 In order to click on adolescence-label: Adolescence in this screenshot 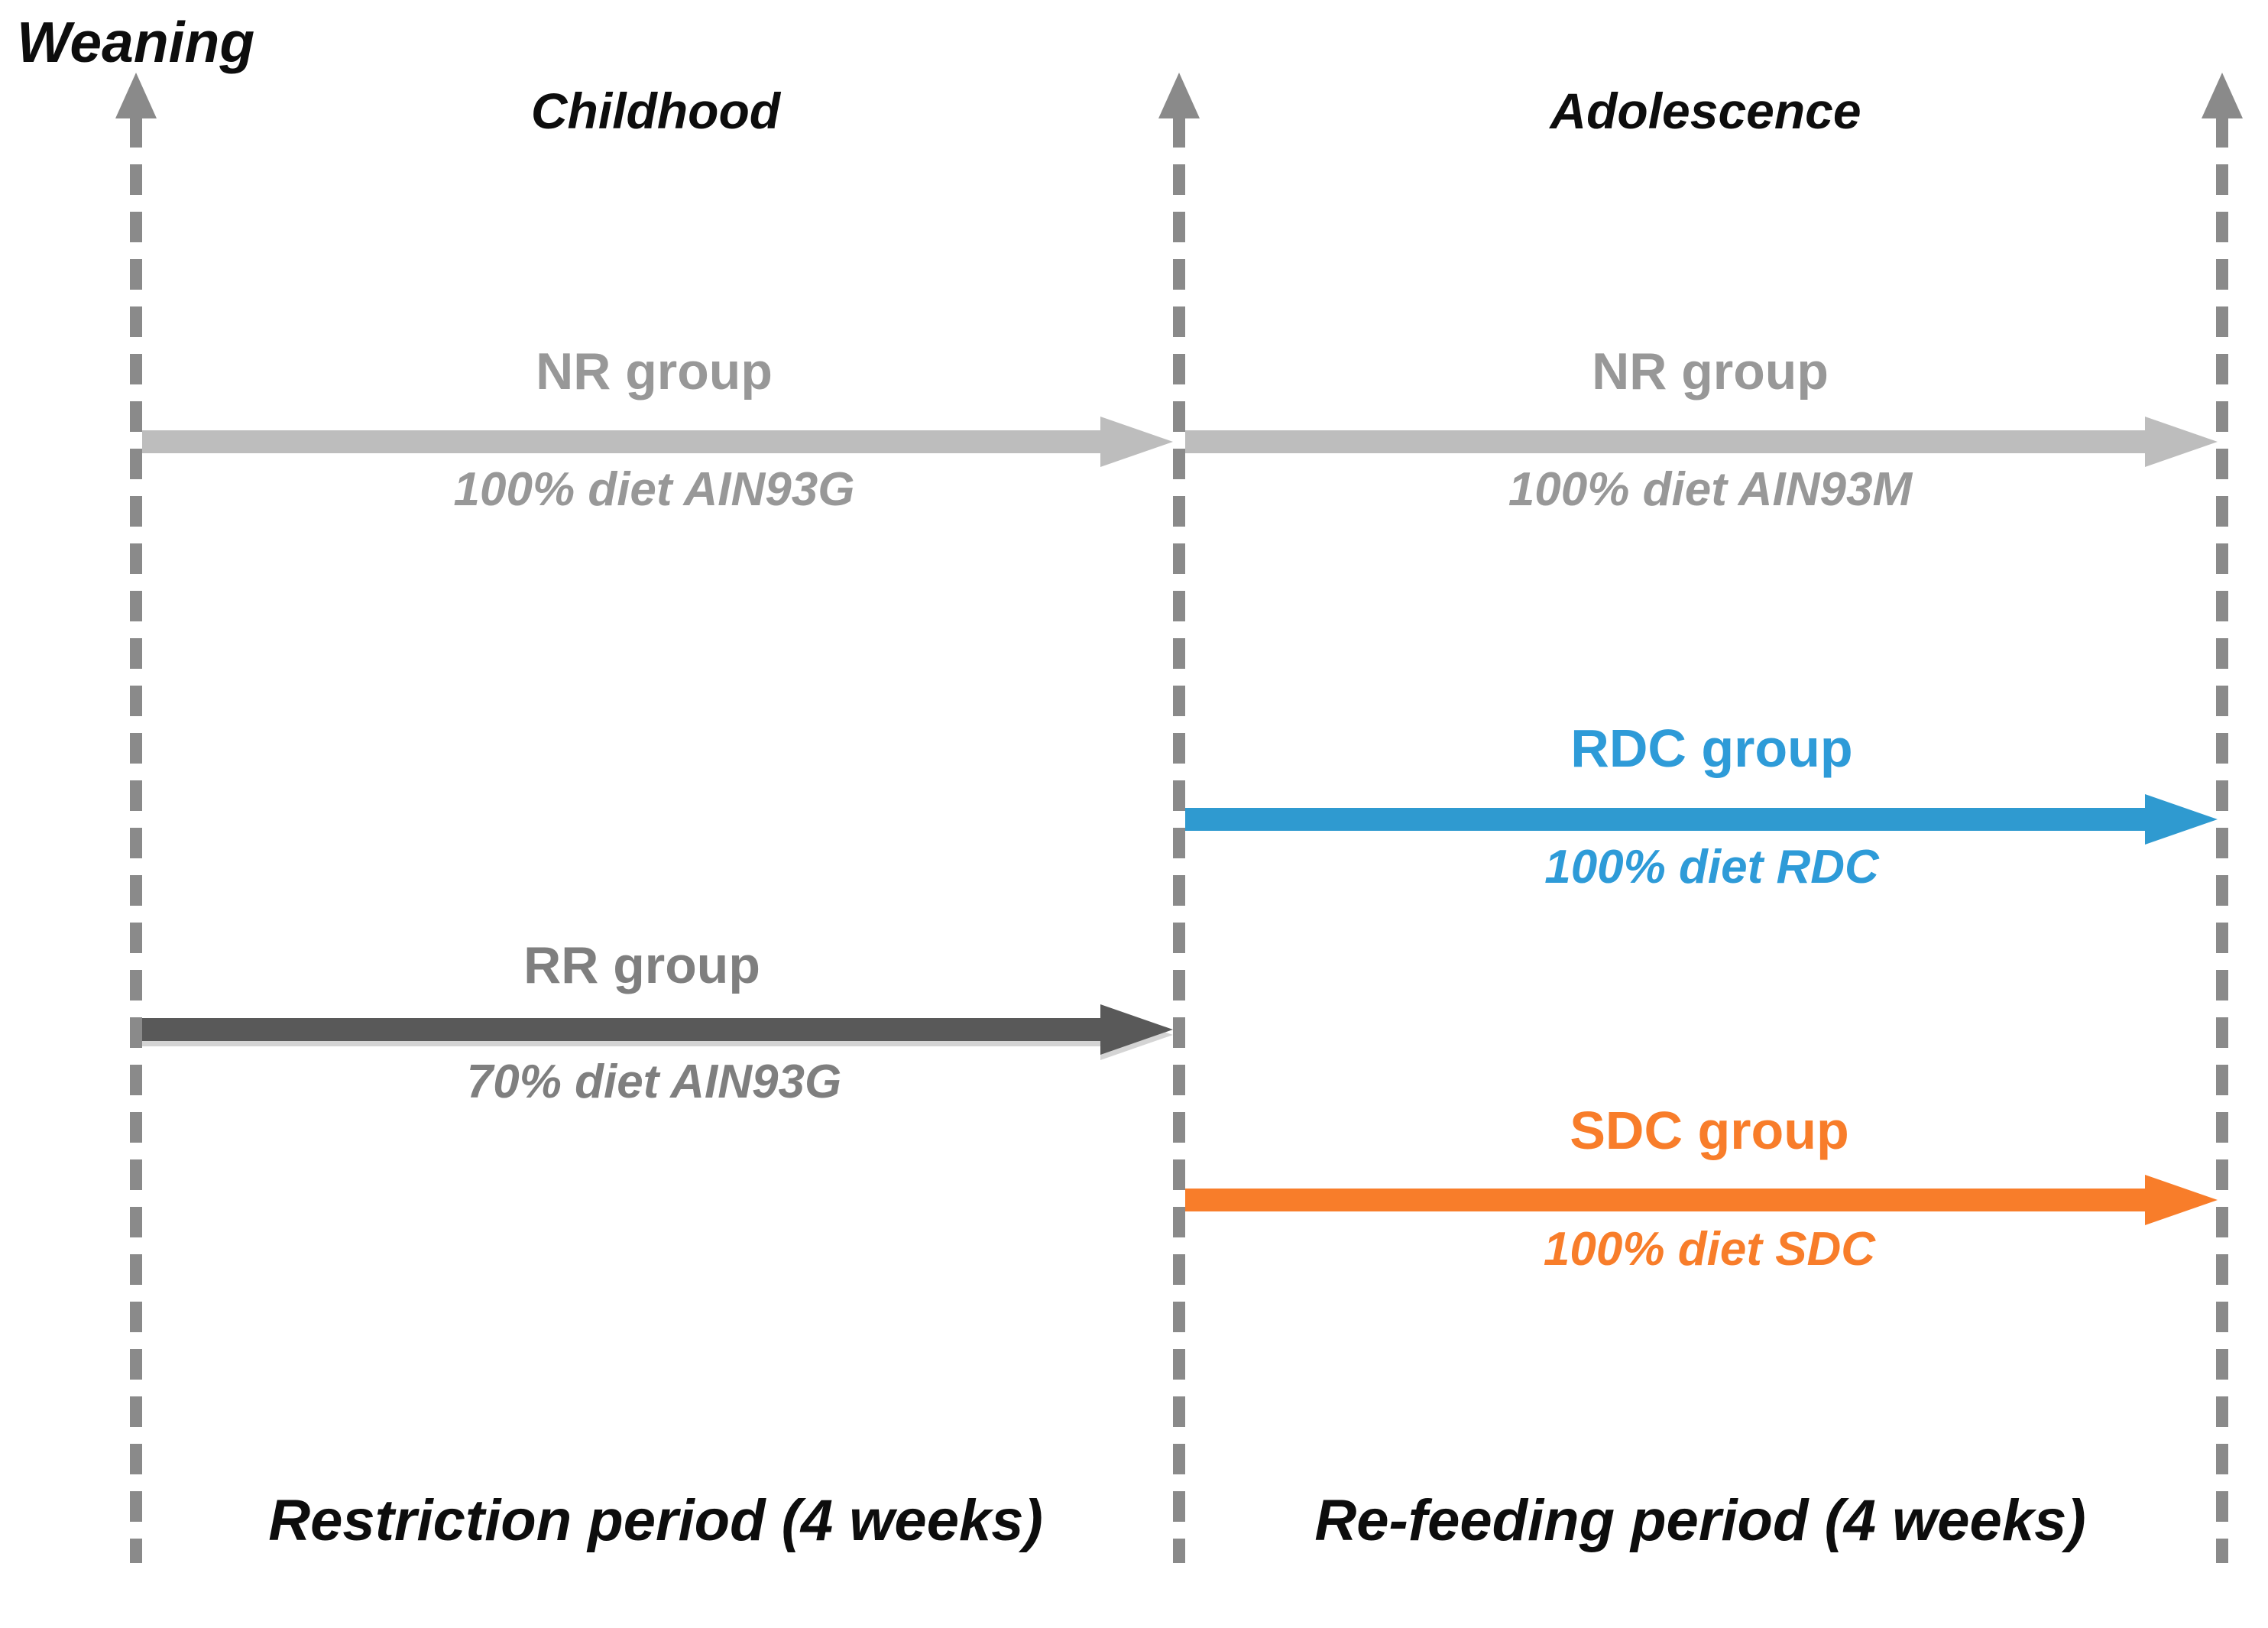, I will do `click(1706, 111)`.